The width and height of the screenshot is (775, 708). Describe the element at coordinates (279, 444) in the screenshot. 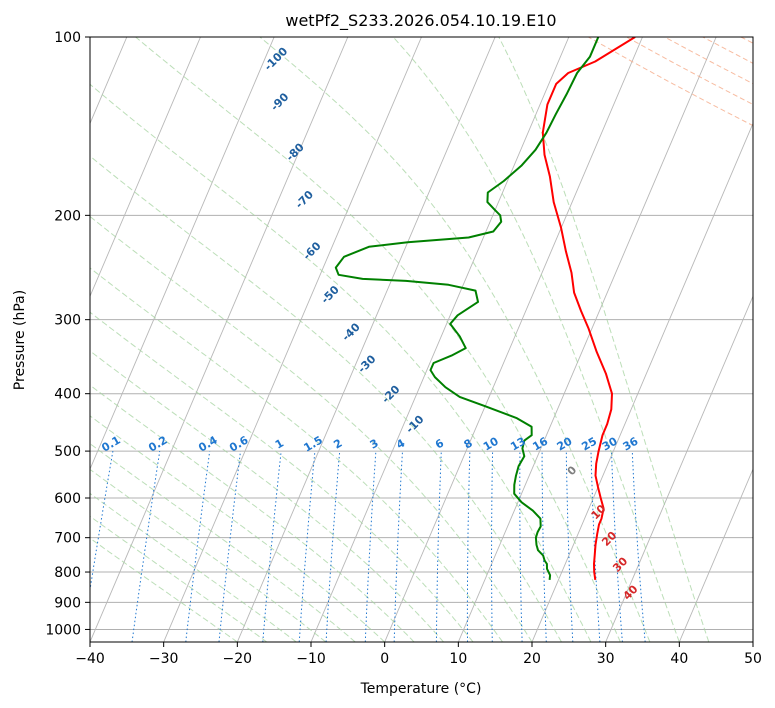

I see `mixing-ratio-label: 1` at that location.